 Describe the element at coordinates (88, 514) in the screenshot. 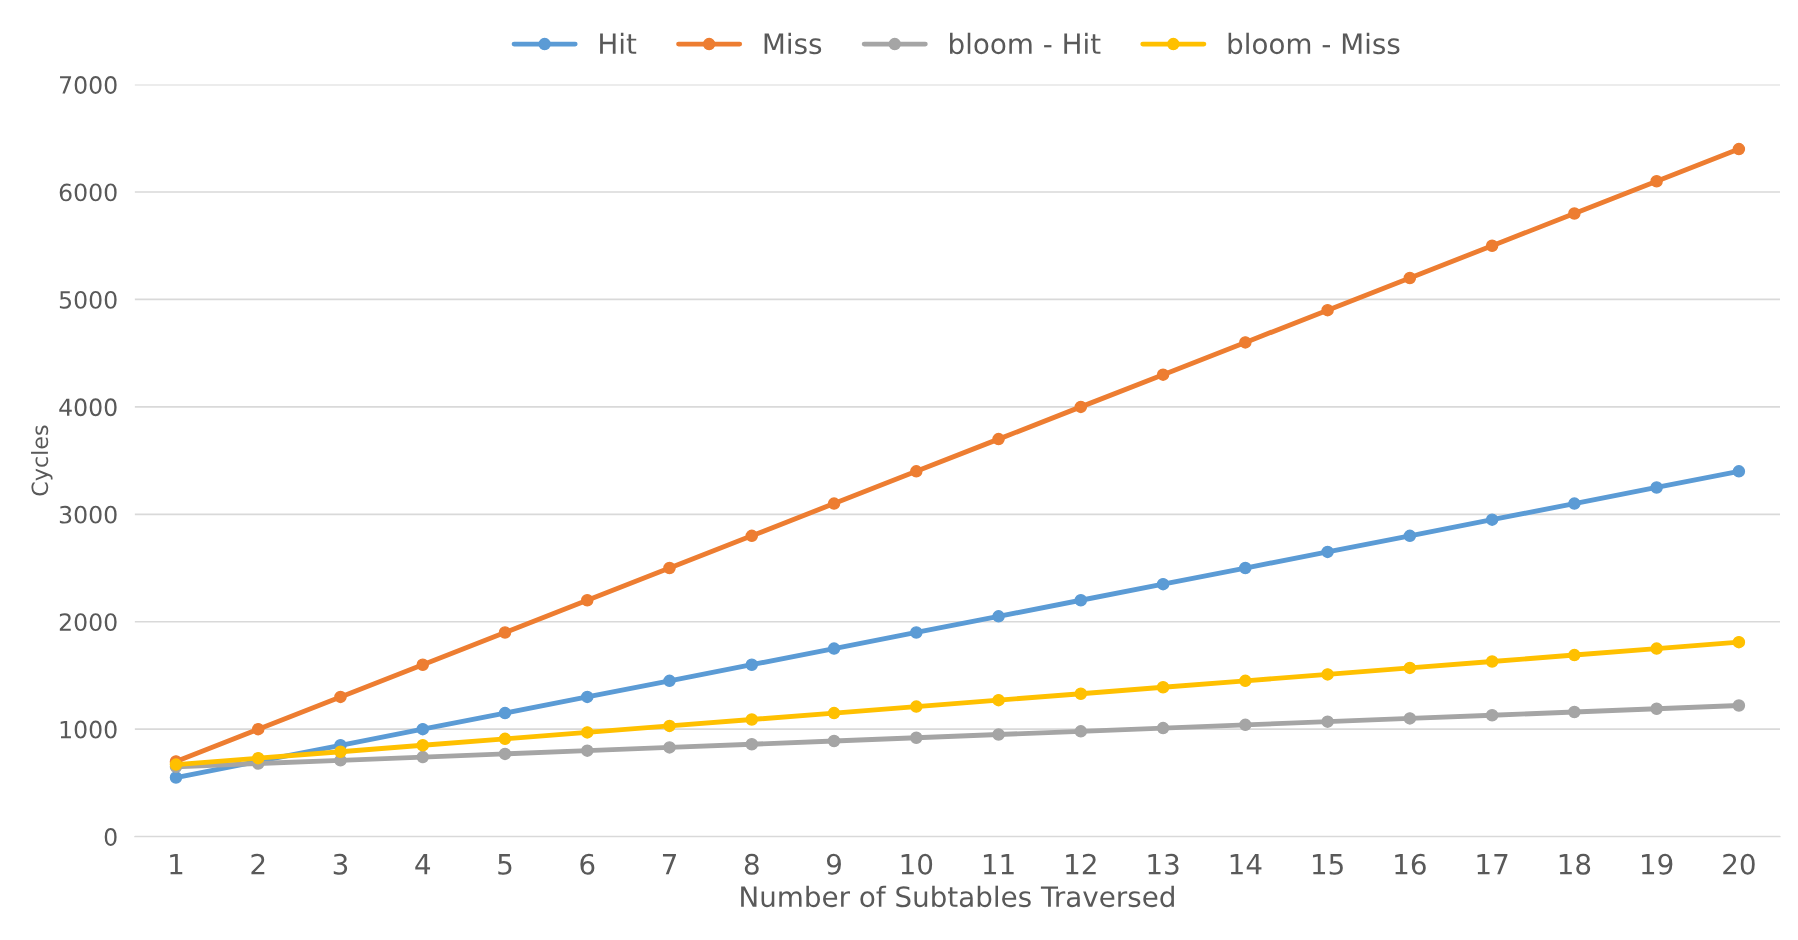

I see `y-tick-label: 3000` at that location.